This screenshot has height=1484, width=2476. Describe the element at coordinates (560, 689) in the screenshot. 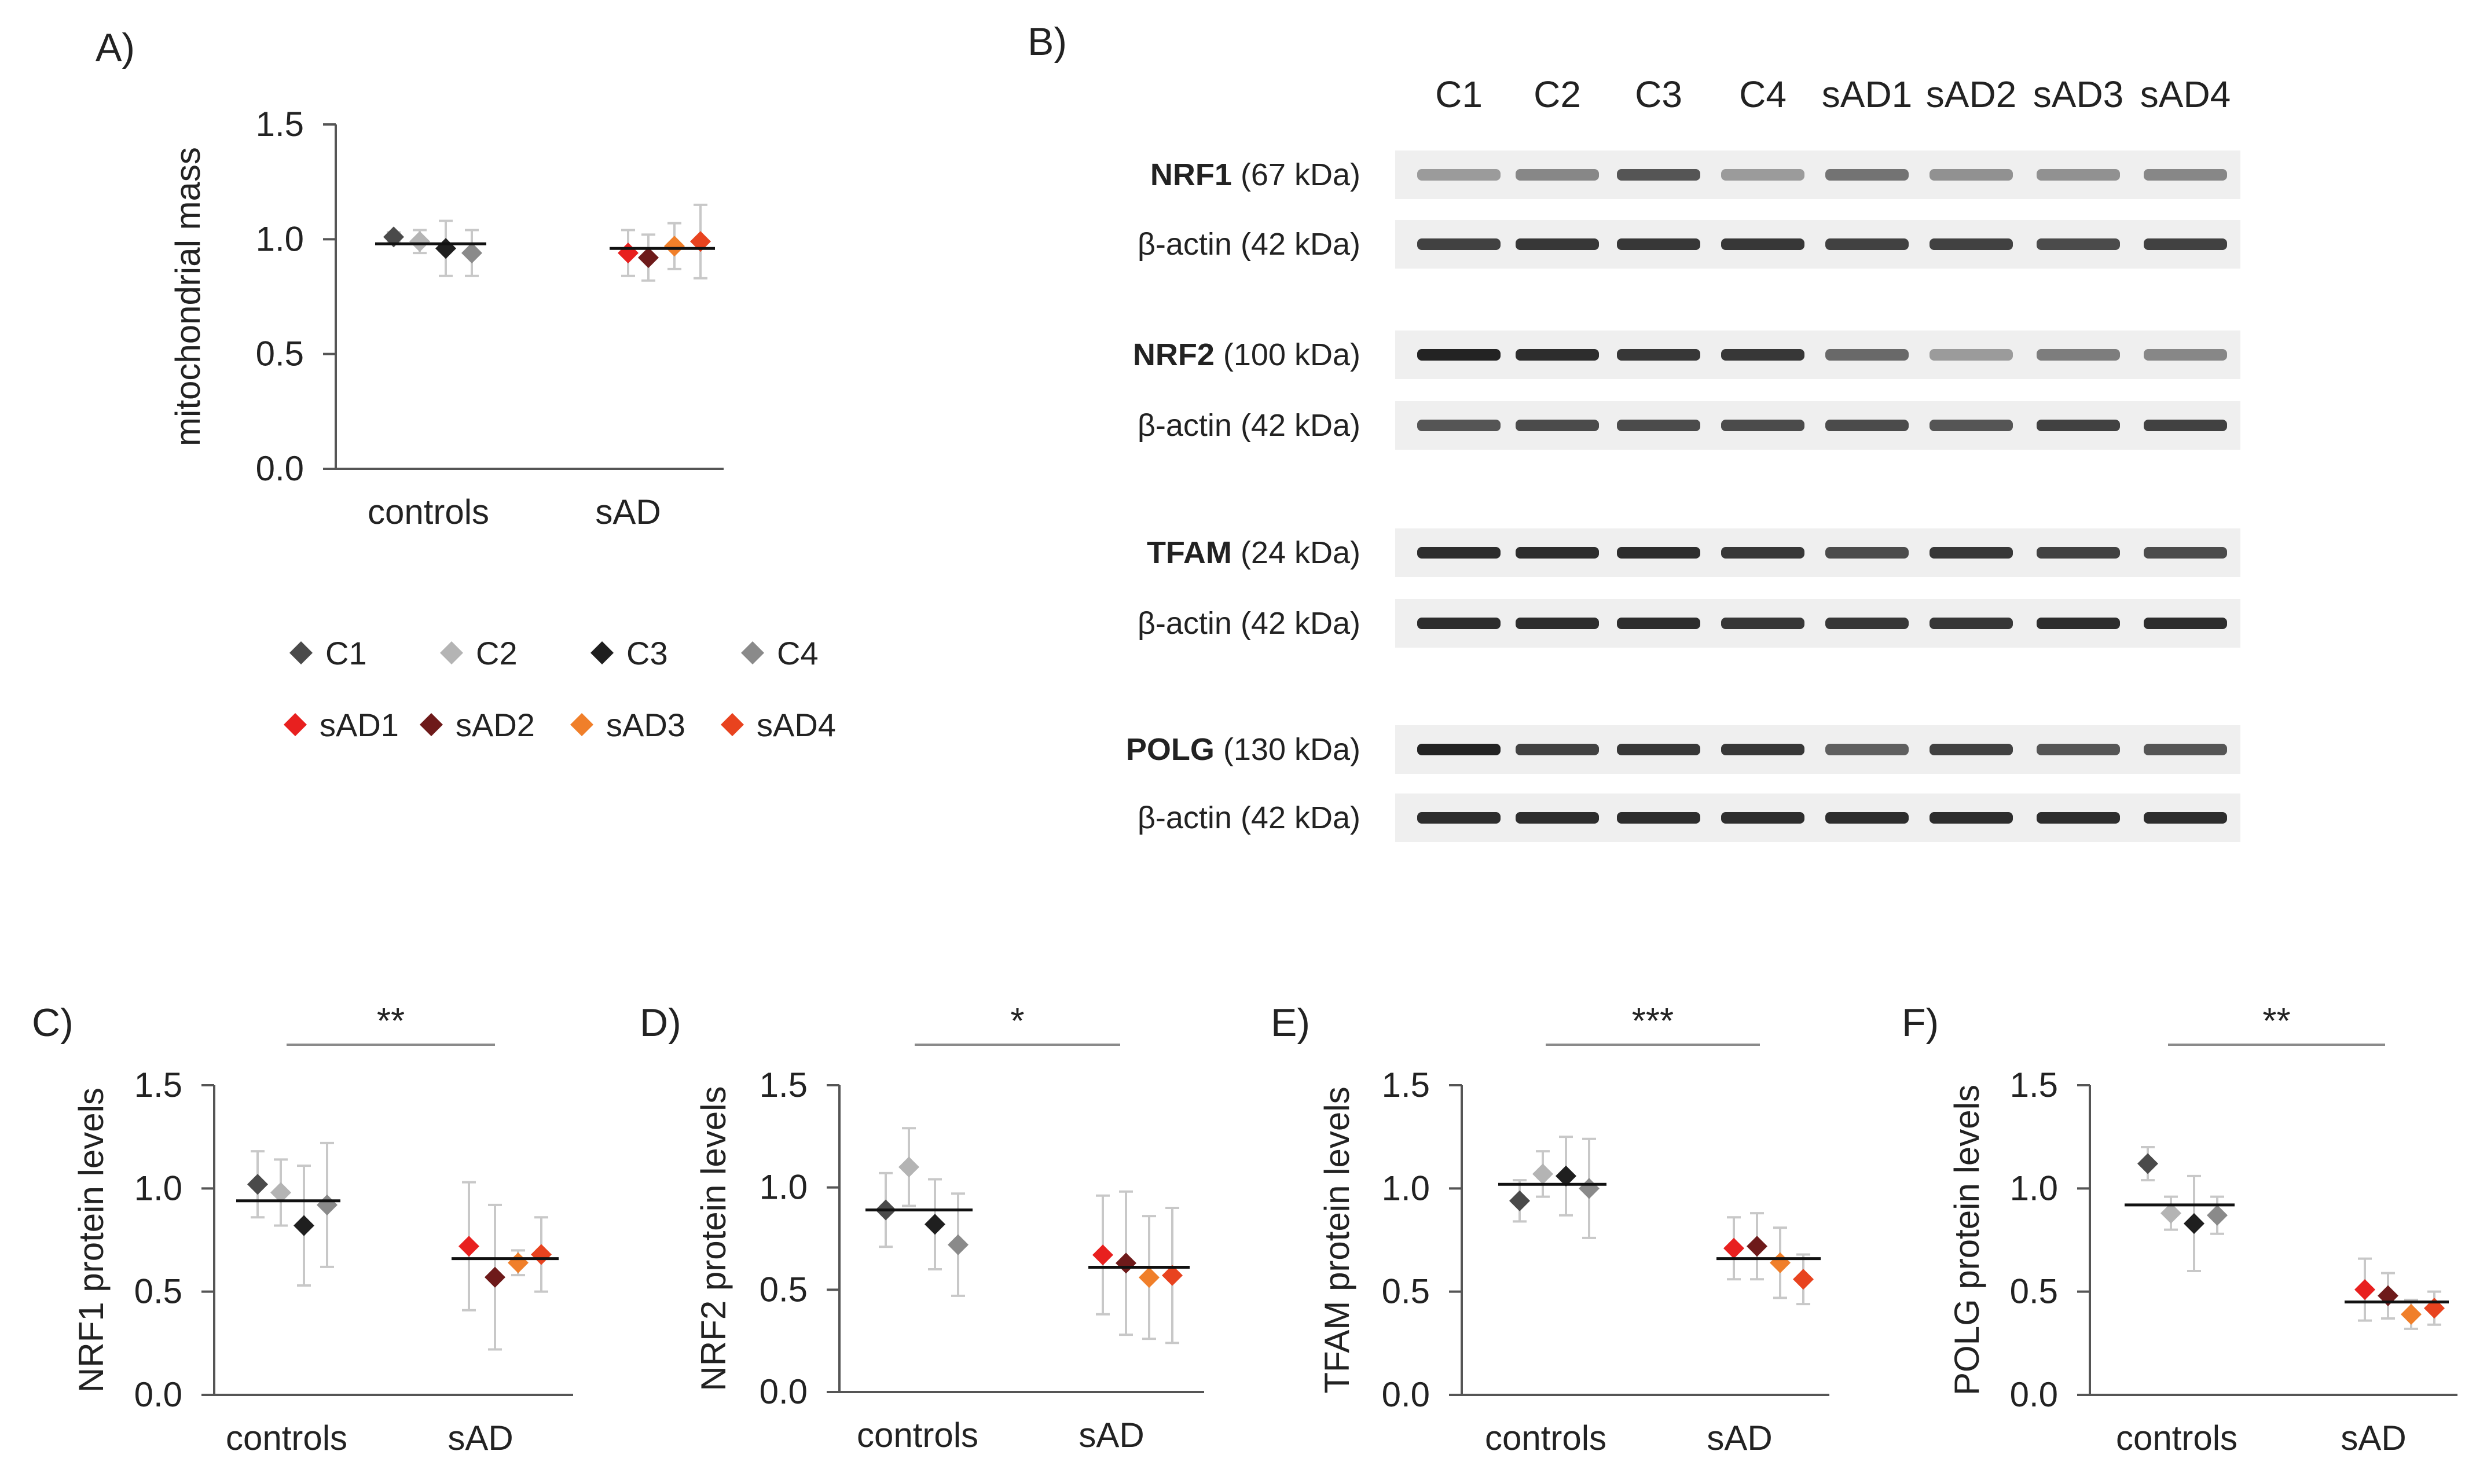

I see `legend: C1 C2 C3 C4 sAD1 sAD2 sAD3 sAD4` at that location.